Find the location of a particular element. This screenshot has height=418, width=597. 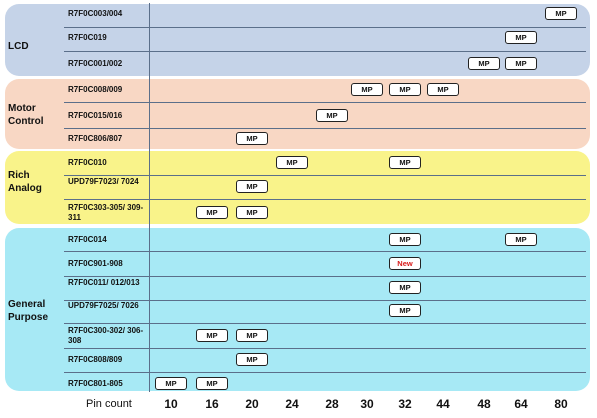

group-label: Motor Control is located at coordinates (26, 115).